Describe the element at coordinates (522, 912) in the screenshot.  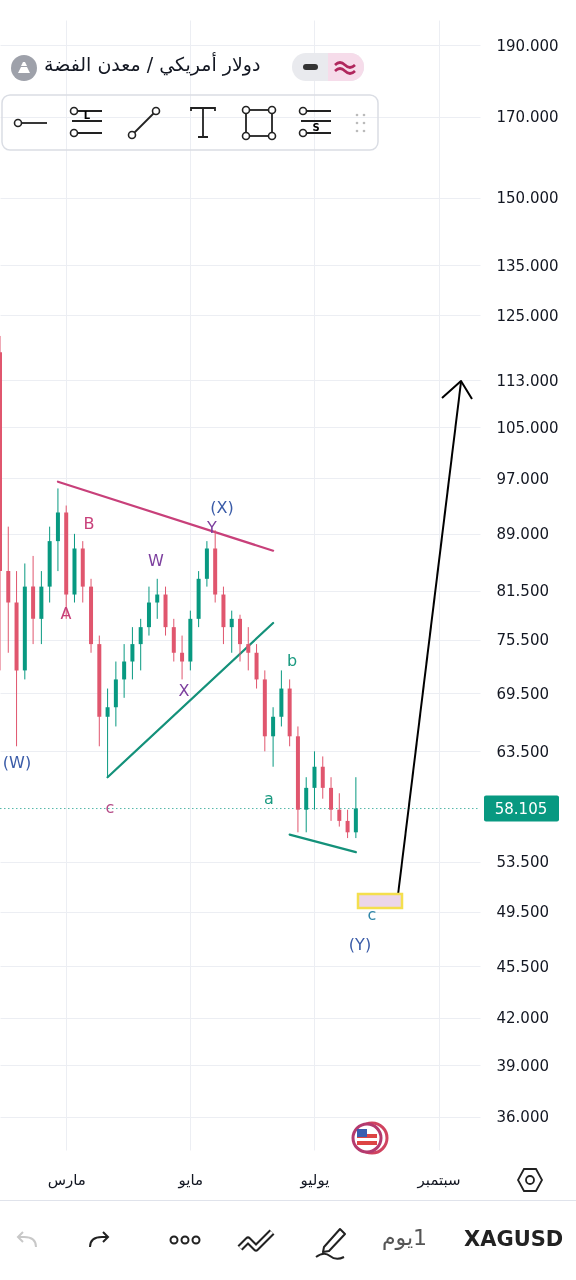
I see `y-tick-label: 49.500` at that location.